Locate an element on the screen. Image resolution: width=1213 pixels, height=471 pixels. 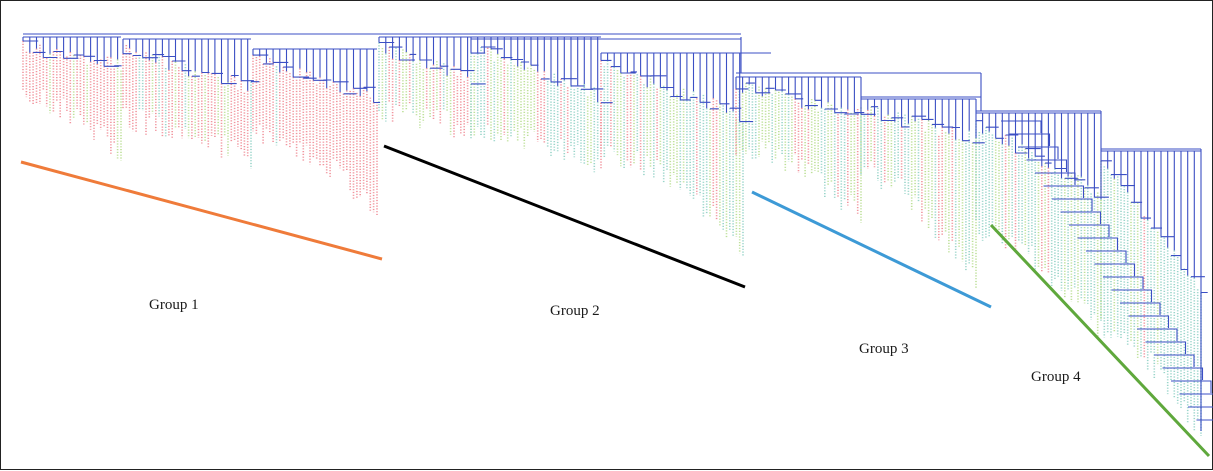
group-4-underline is located at coordinates (1100, 340).